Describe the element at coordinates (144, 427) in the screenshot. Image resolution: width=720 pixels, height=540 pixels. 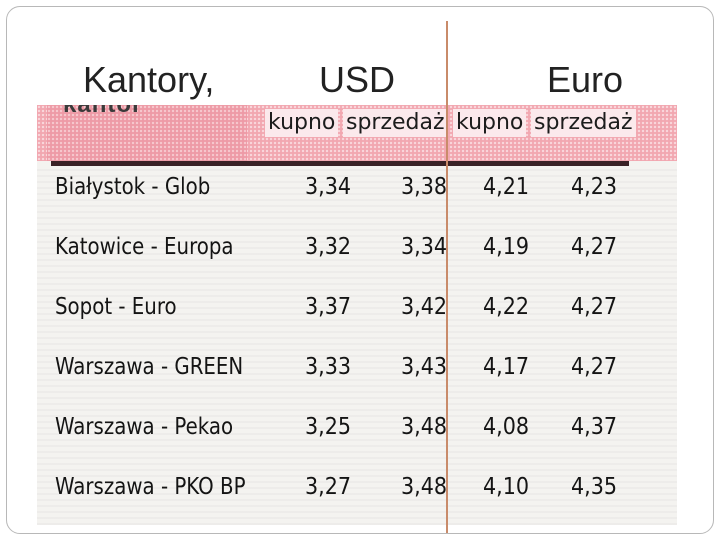
I see `city-cell: Warszawa - Pekao` at that location.